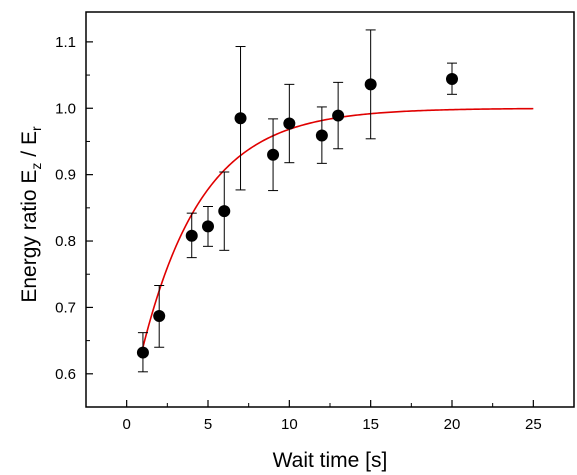  What do you see at coordinates (126, 424) in the screenshot?
I see `x-tick-label: 0` at bounding box center [126, 424].